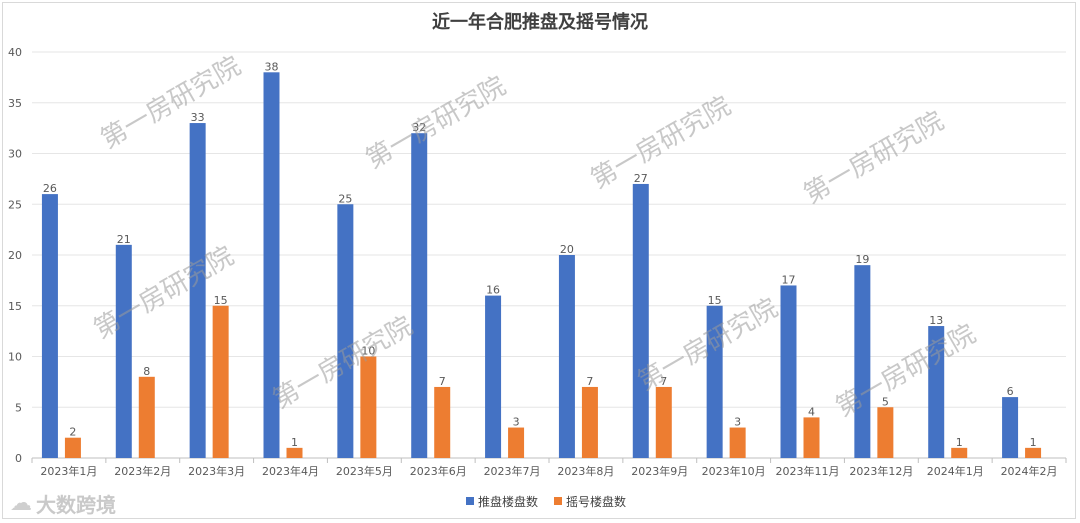 Image resolution: width=1080 pixels, height=523 pixels. I want to click on y-tick-label: 35, so click(15, 103).